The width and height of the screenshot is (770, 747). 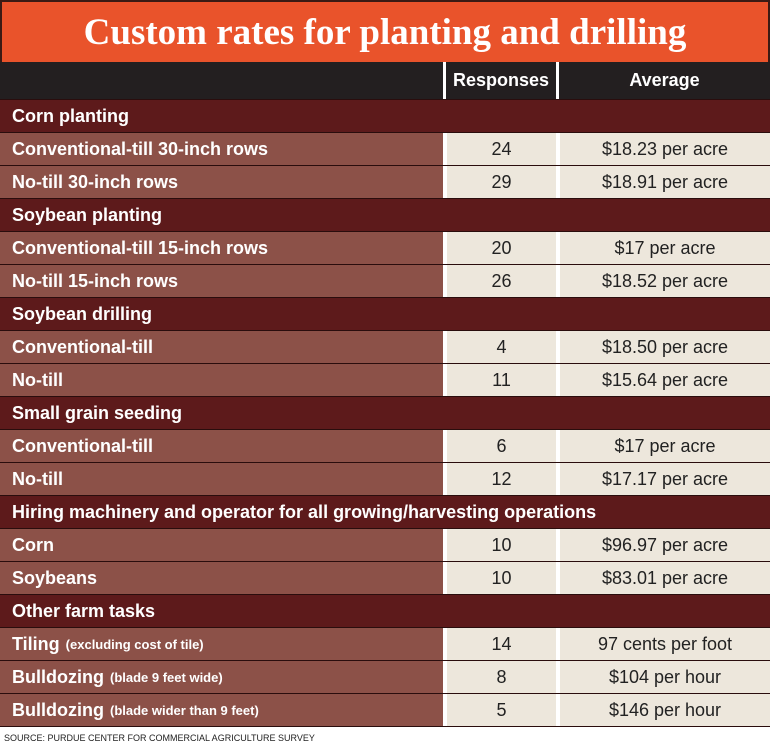 What do you see at coordinates (55, 577) in the screenshot?
I see `label-text: Soybeans` at bounding box center [55, 577].